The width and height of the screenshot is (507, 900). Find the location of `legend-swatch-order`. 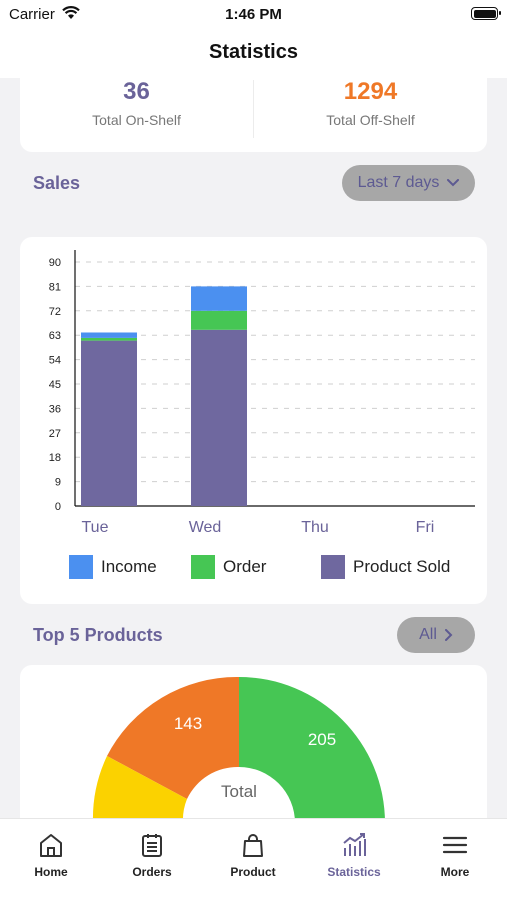

legend-swatch-order is located at coordinates (203, 567).